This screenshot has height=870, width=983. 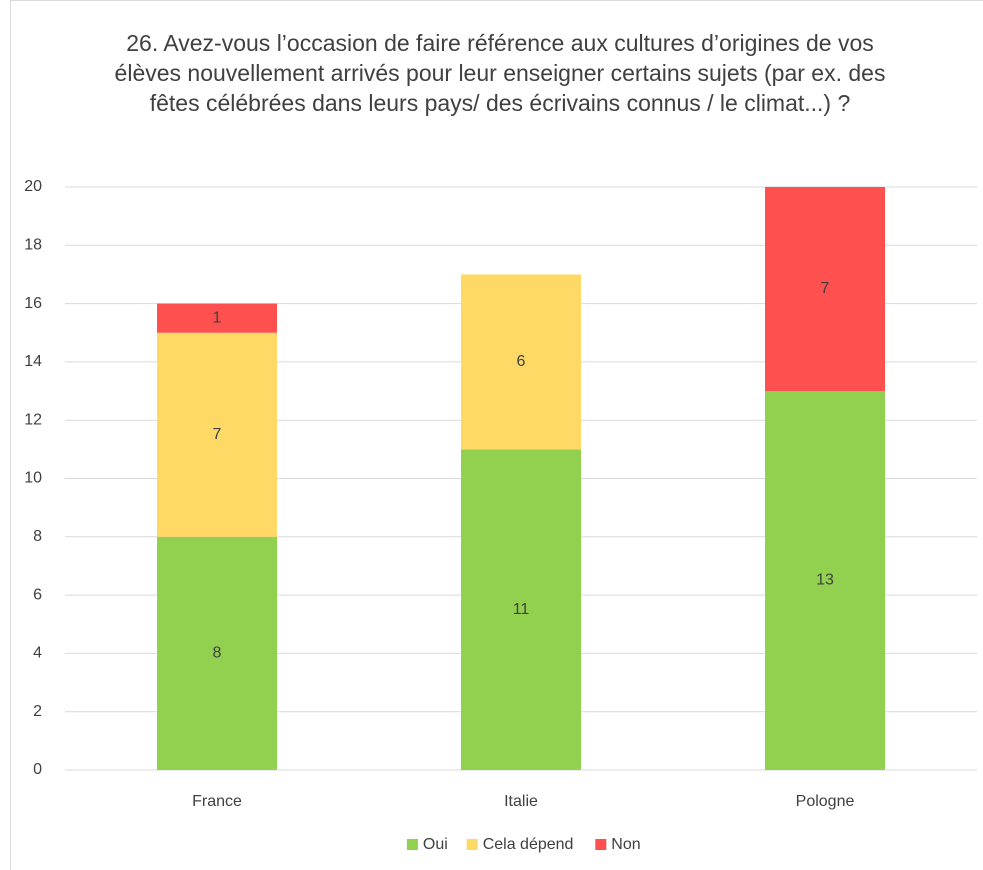 I want to click on y-tick-label: 16, so click(x=33, y=303).